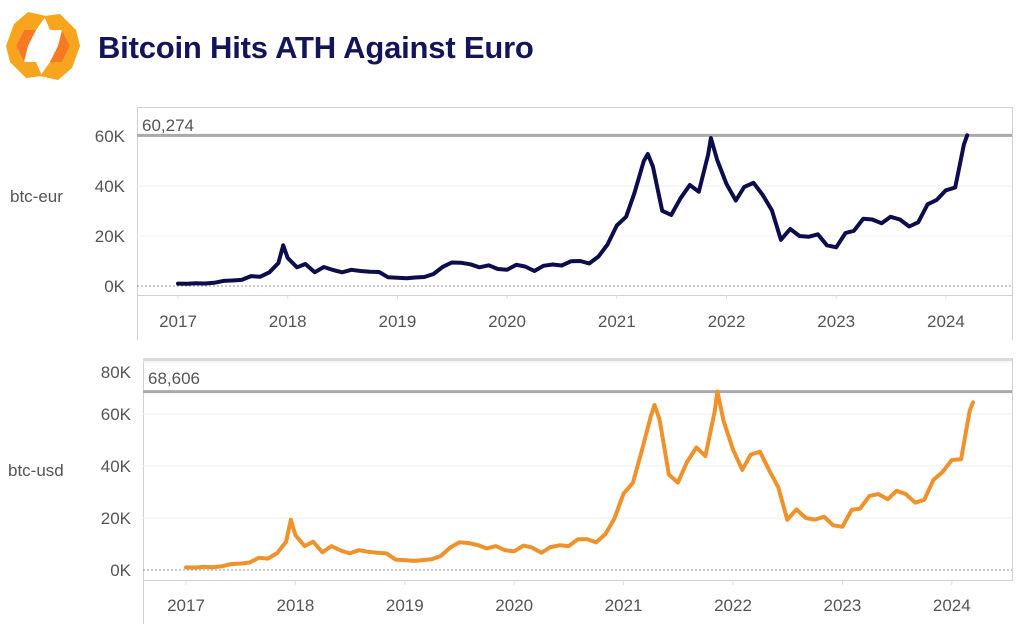 This screenshot has width=1023, height=624. Describe the element at coordinates (114, 286) in the screenshot. I see `y-tick-label: 0K` at that location.